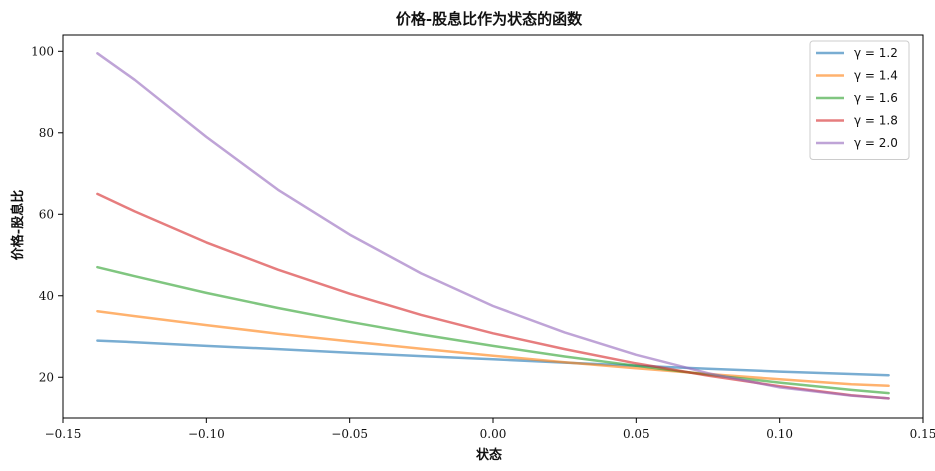 The width and height of the screenshot is (935, 471). I want to click on x-tick-label: 0.05, so click(636, 434).